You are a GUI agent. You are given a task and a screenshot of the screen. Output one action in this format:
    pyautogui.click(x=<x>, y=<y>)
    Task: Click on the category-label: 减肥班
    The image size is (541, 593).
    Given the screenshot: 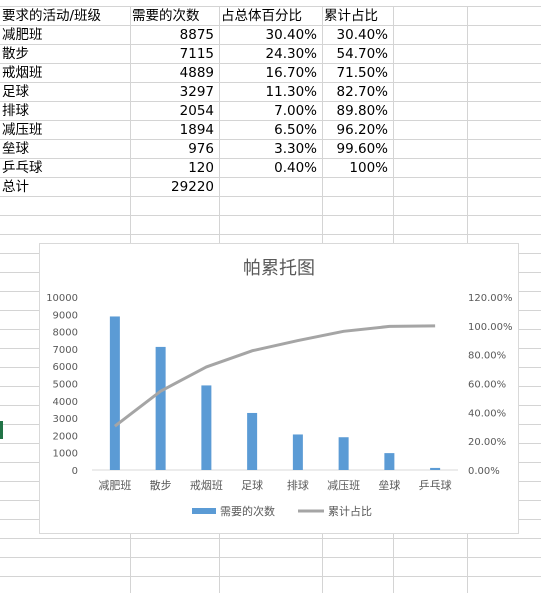 What is the action you would take?
    pyautogui.click(x=114, y=485)
    